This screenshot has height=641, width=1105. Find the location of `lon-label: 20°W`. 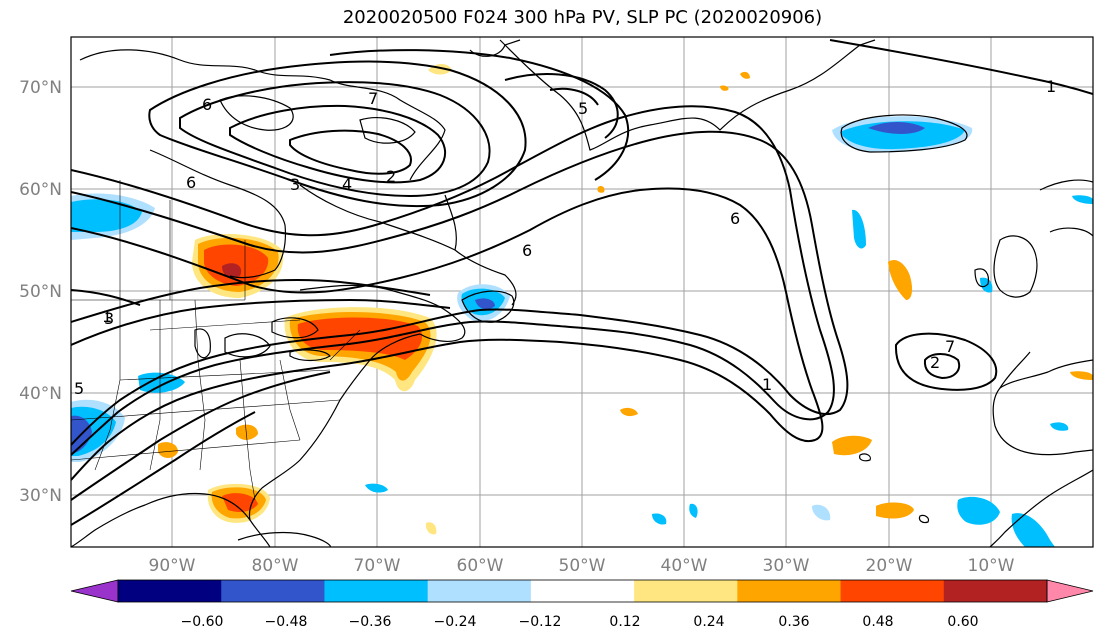

lon-label: 20°W is located at coordinates (889, 566).